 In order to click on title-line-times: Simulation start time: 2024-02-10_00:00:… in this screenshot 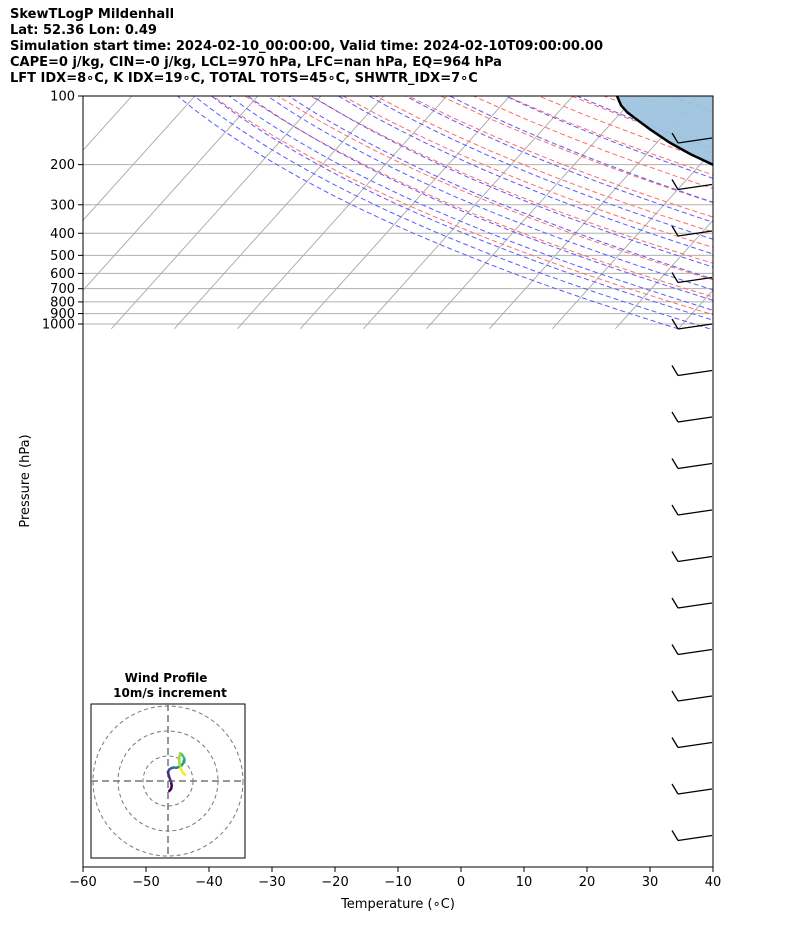, I will do `click(306, 46)`.